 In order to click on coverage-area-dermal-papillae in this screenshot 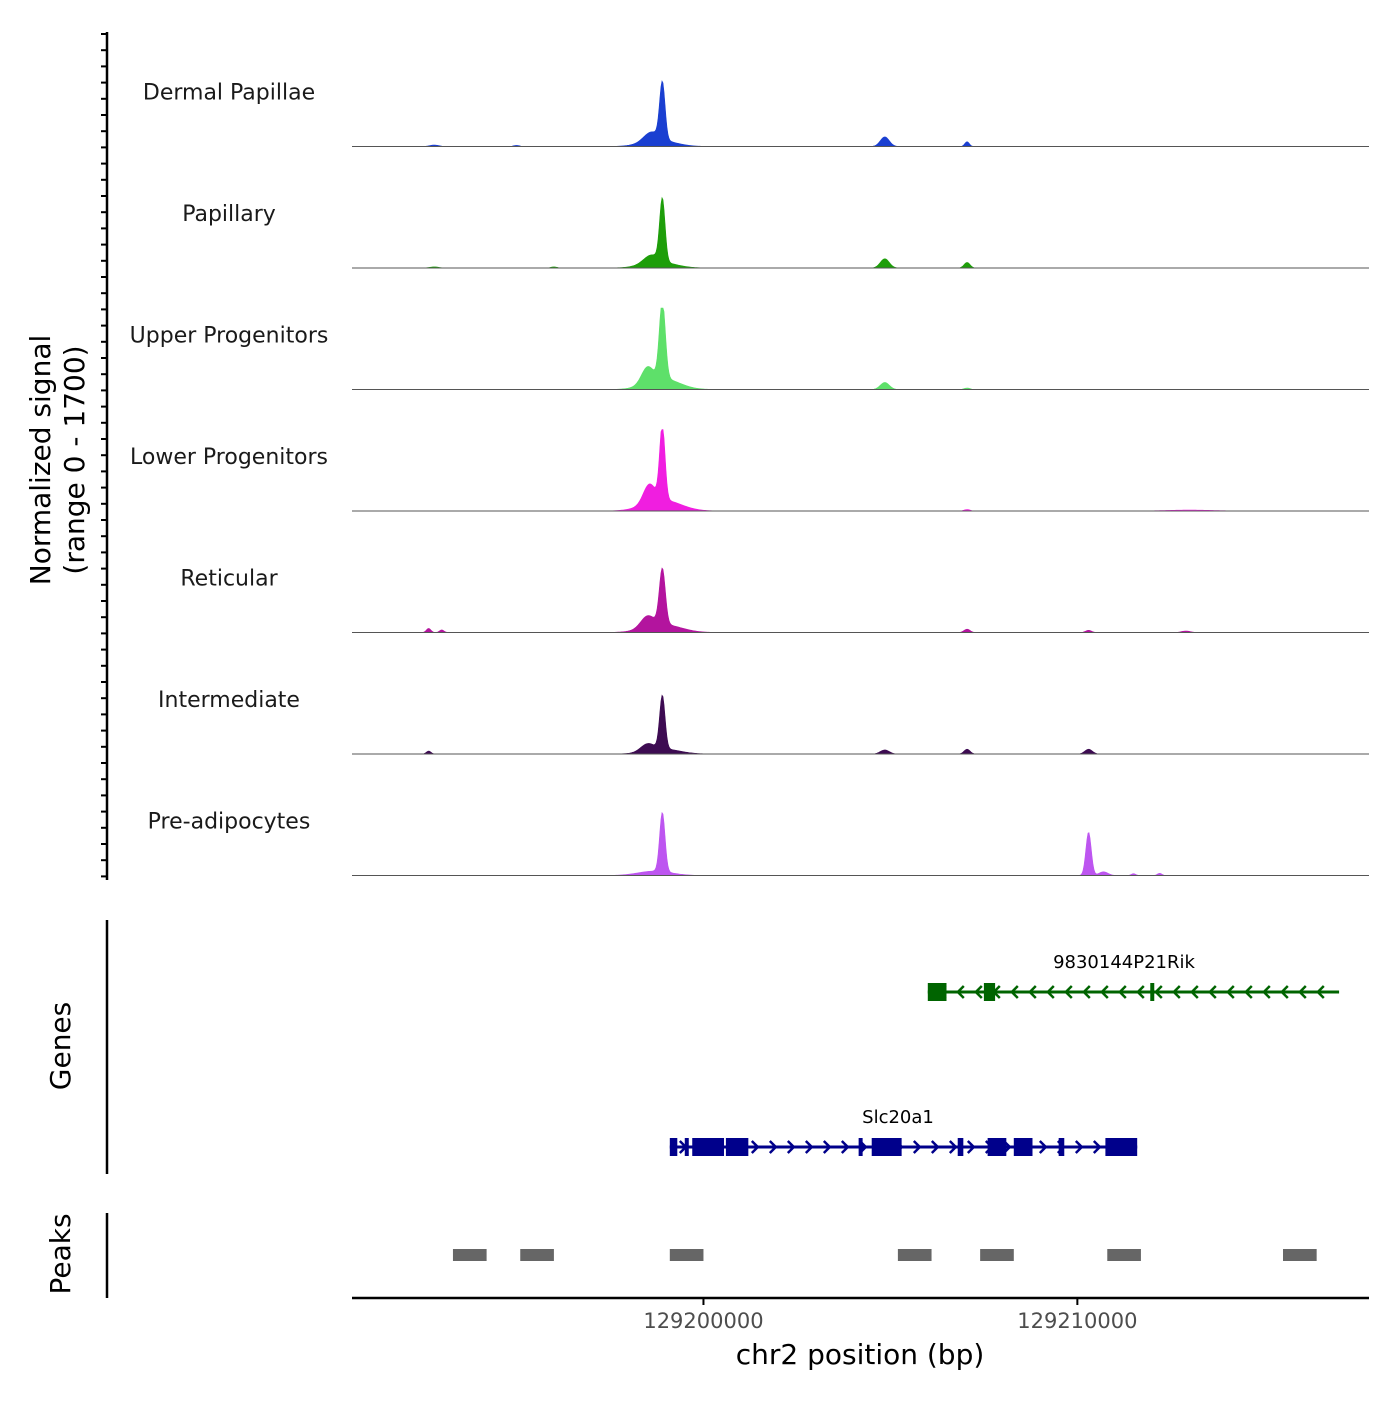, I will do `click(860, 113)`.